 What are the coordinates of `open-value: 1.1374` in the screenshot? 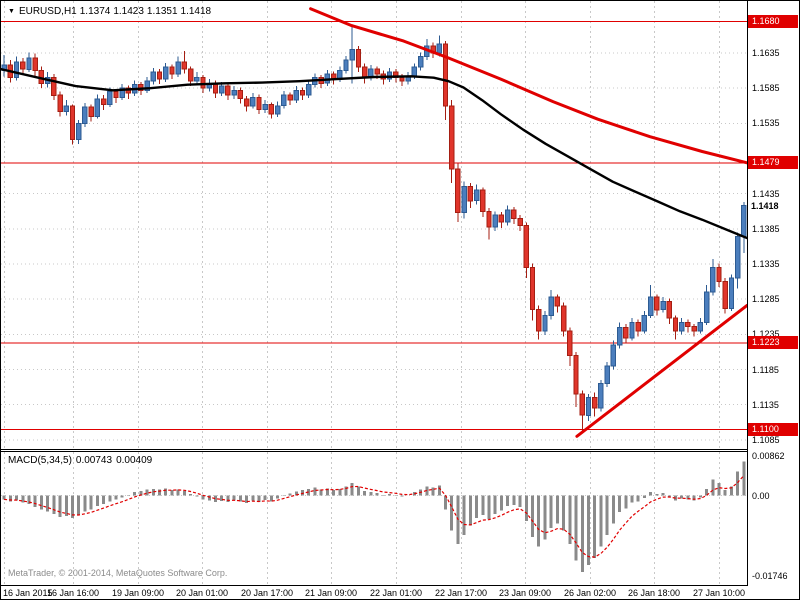 It's located at (95, 11).